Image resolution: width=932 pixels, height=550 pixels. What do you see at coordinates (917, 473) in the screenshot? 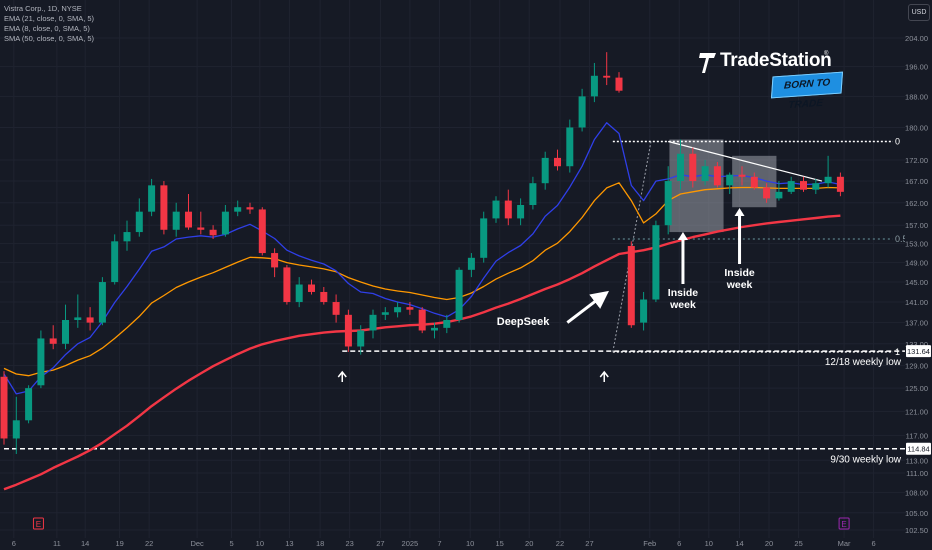
I see `price-tick-label: 111.00` at bounding box center [917, 473].